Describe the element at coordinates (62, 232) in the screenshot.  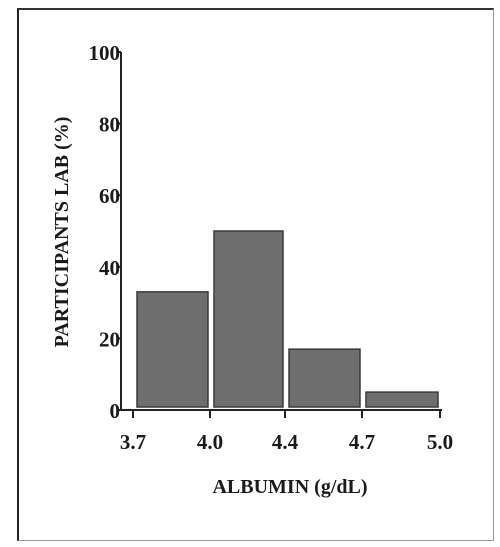
I see `y-axis-title: PARTICIPANTS LAB (%)` at that location.